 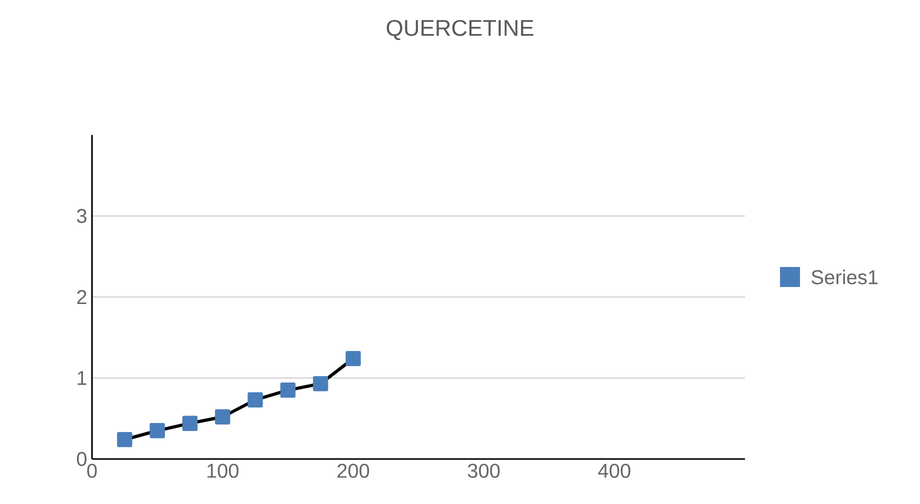 I want to click on x-tick-label: 300, so click(x=484, y=471).